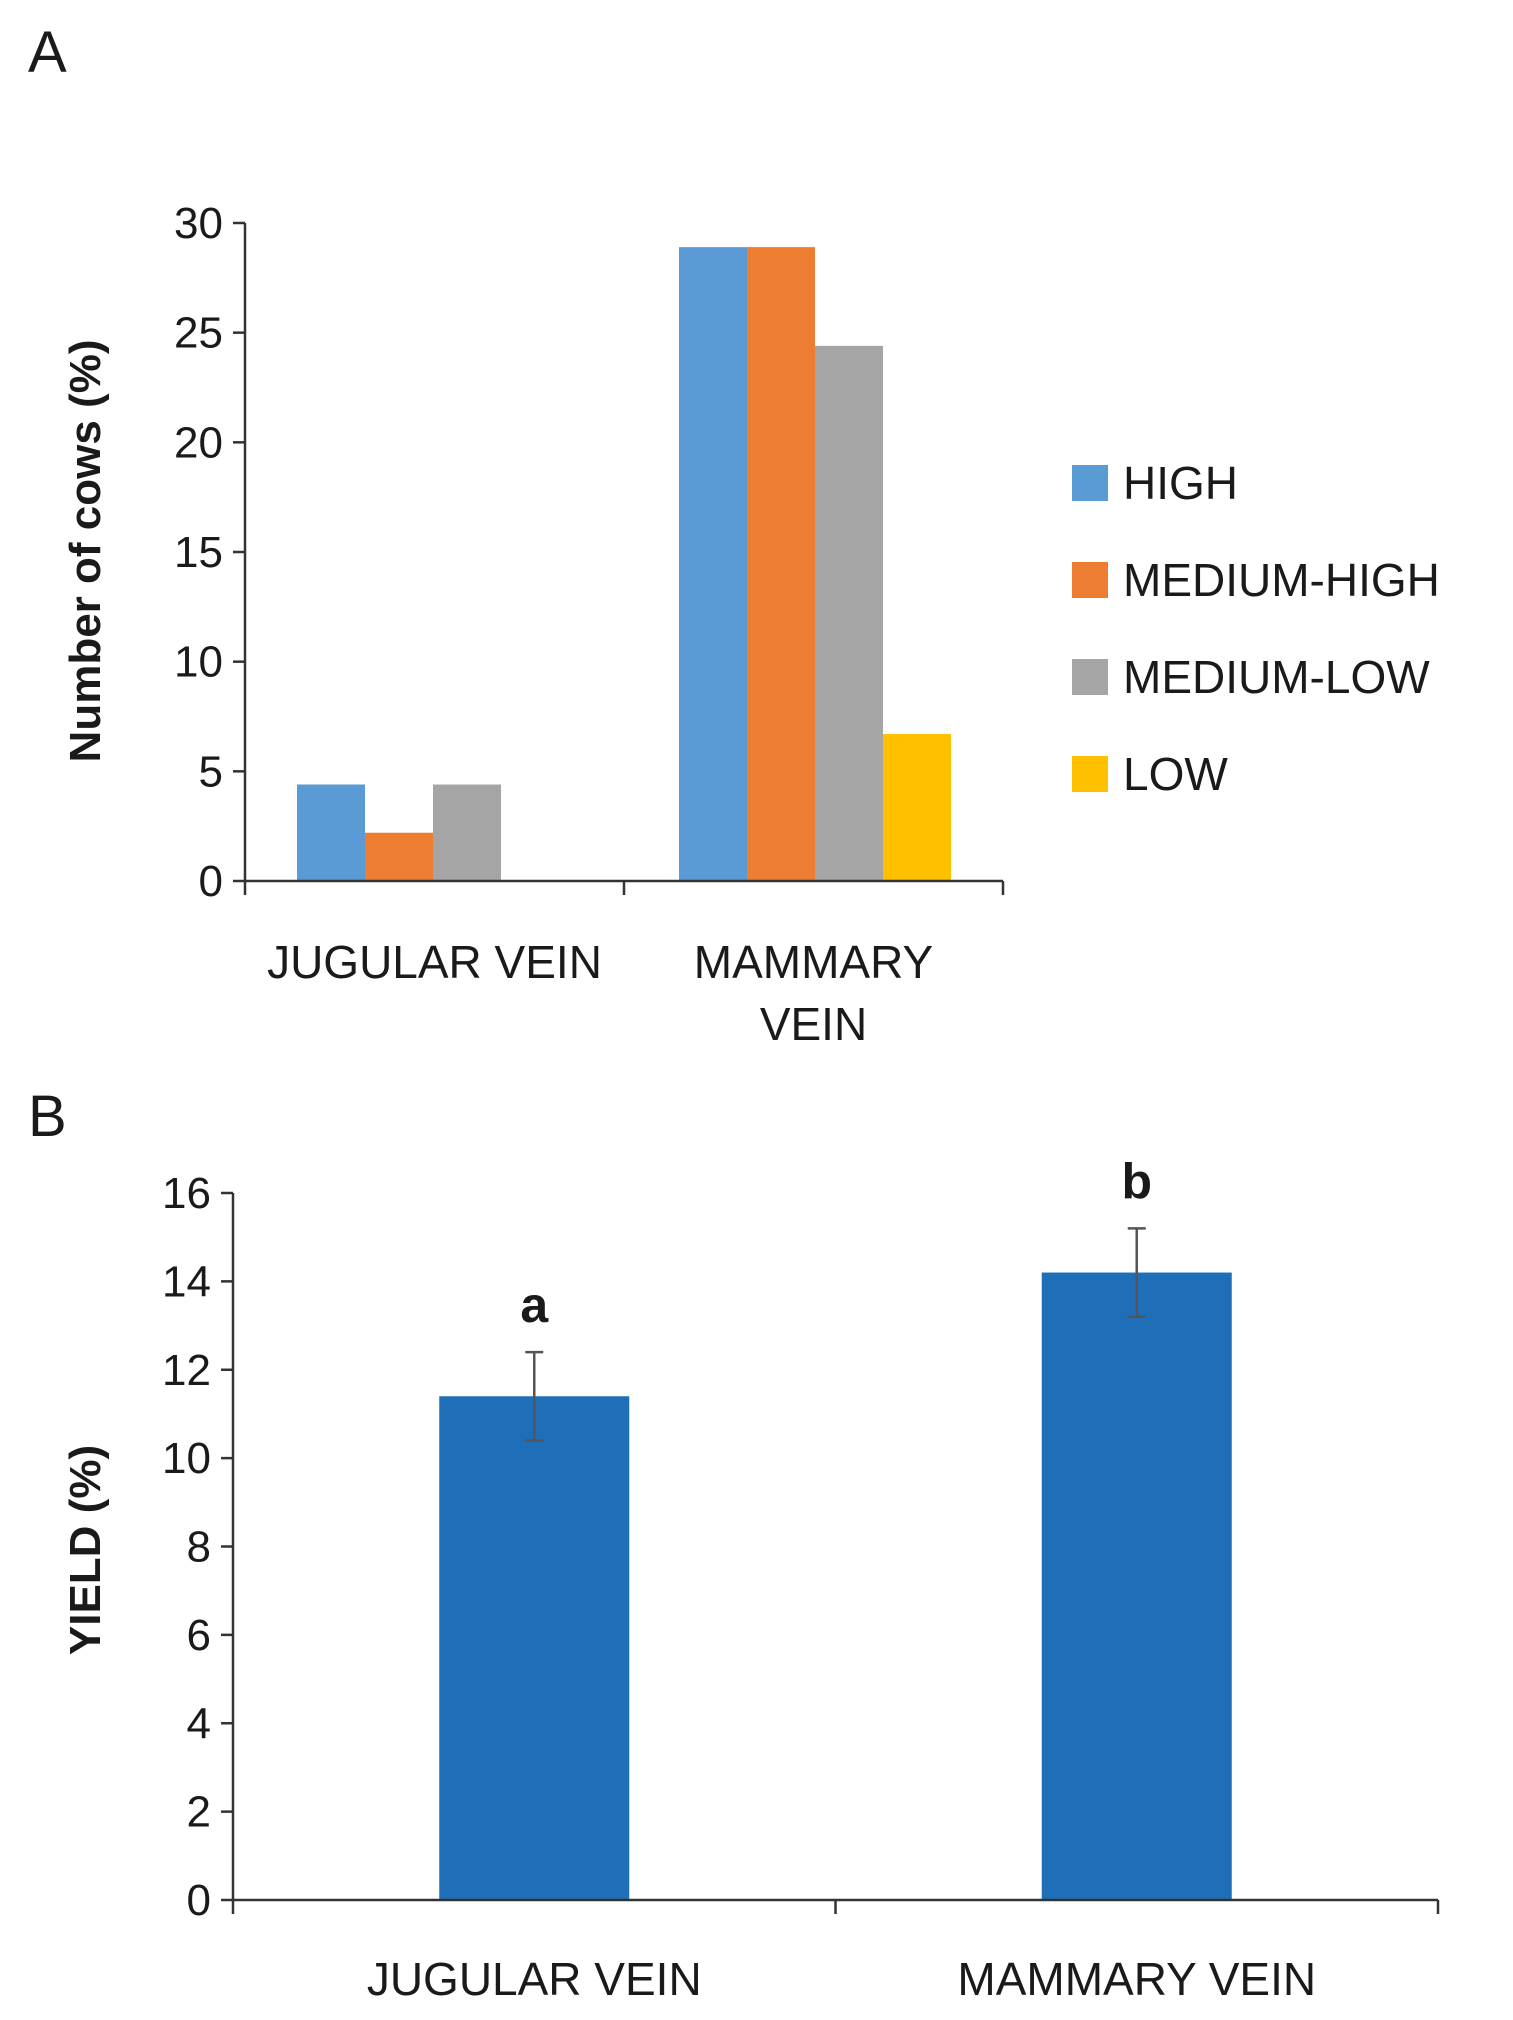  What do you see at coordinates (186, 1281) in the screenshot?
I see `panel-b-y-tick-label: 14` at bounding box center [186, 1281].